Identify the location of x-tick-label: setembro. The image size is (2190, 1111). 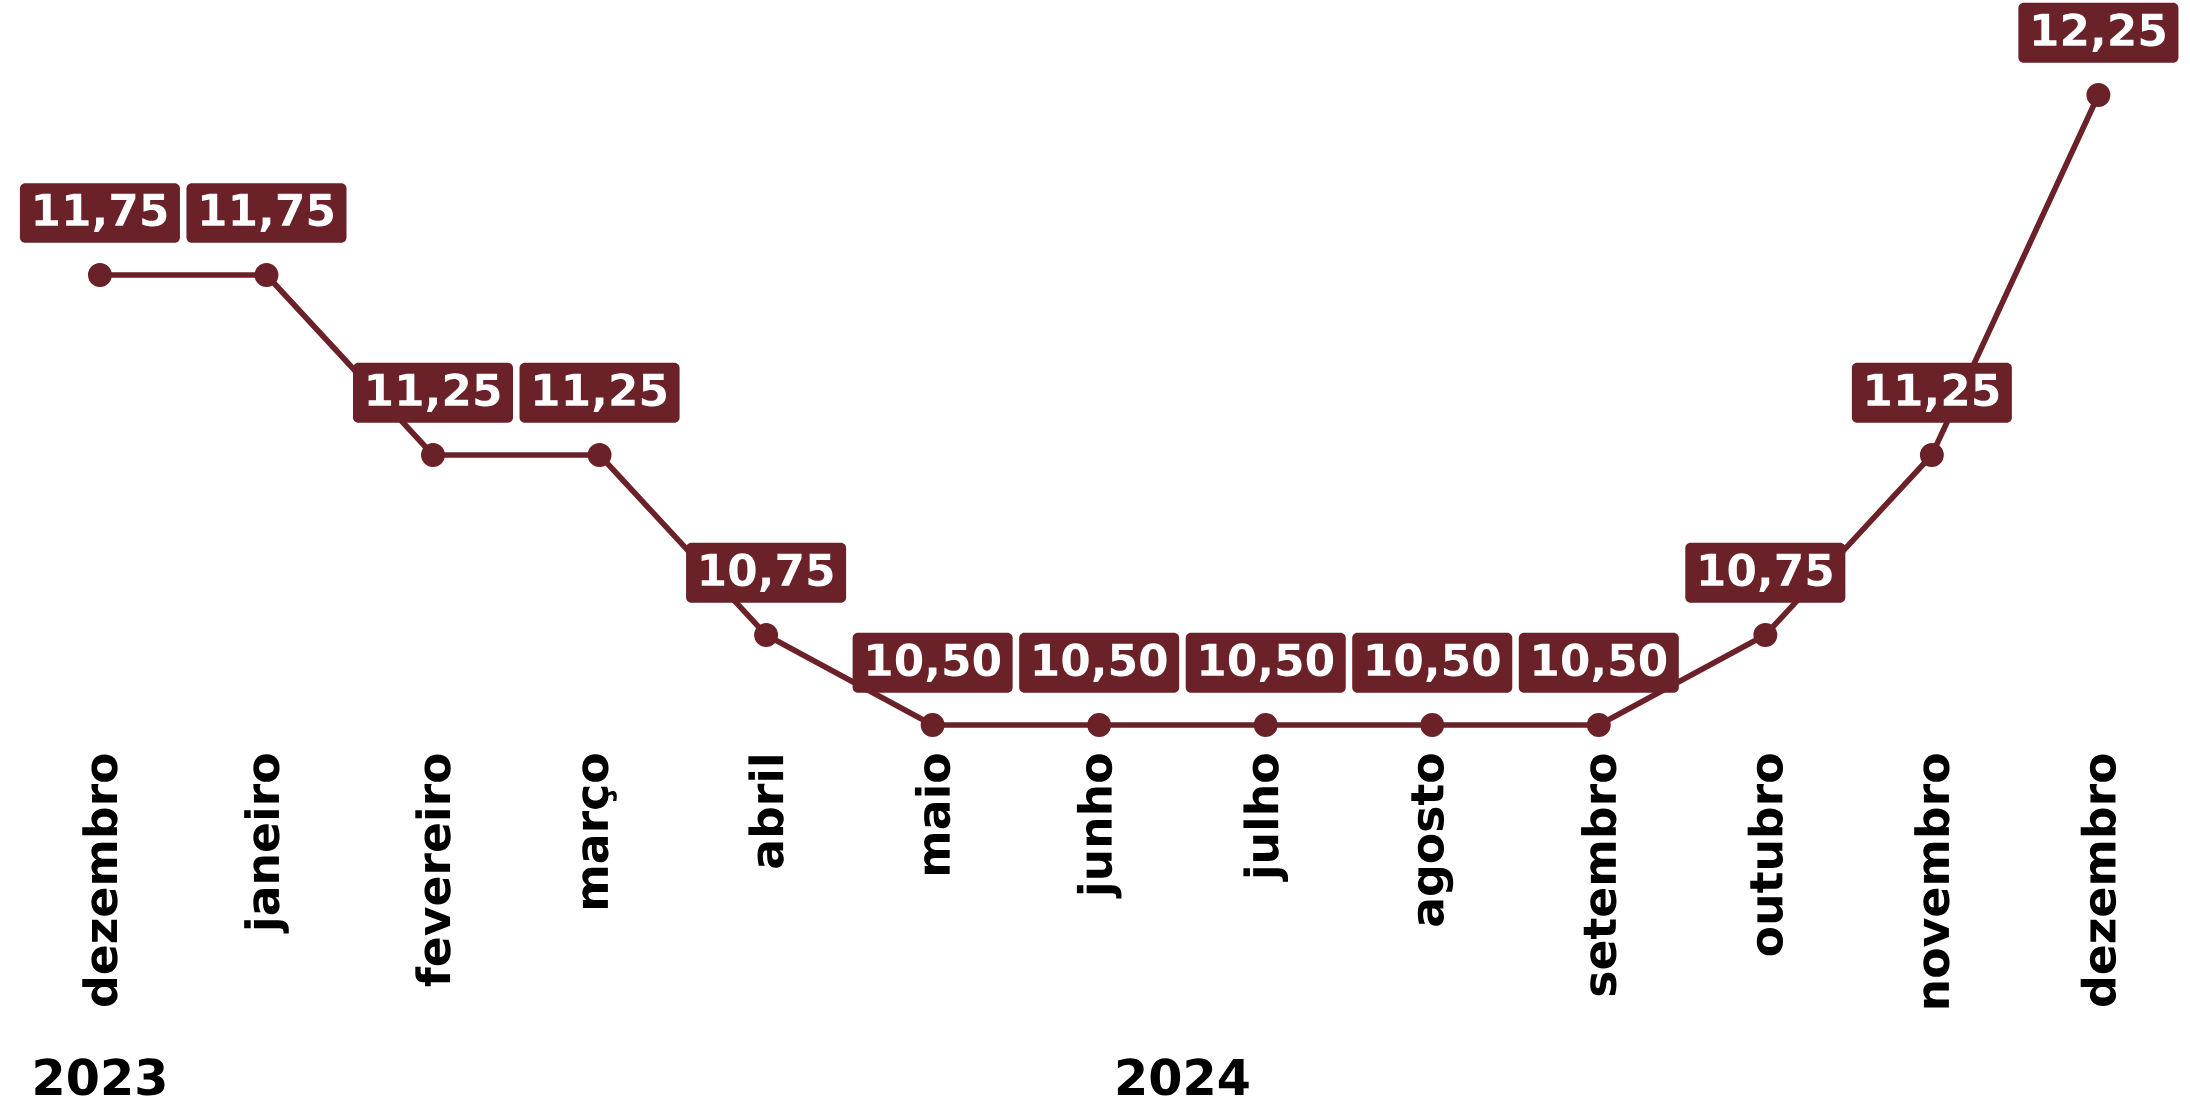
(1599, 875).